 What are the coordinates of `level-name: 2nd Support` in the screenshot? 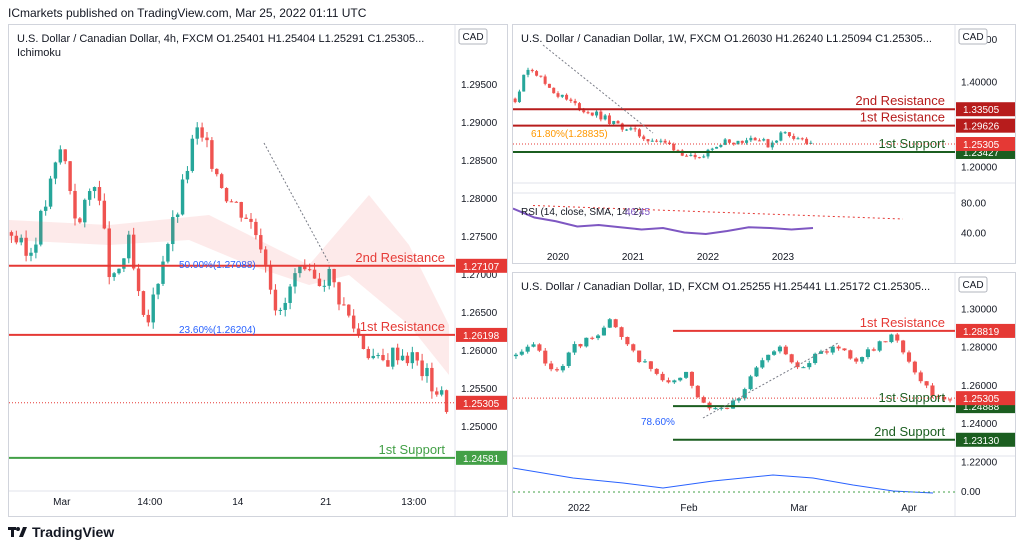 It's located at (909, 431).